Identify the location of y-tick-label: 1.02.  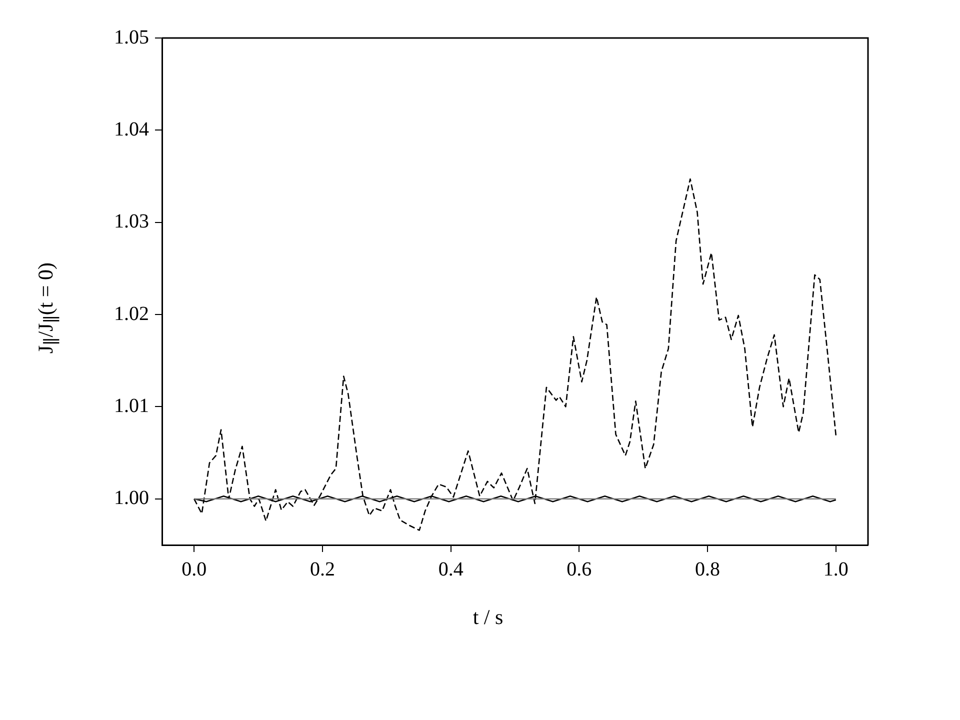
(131, 313).